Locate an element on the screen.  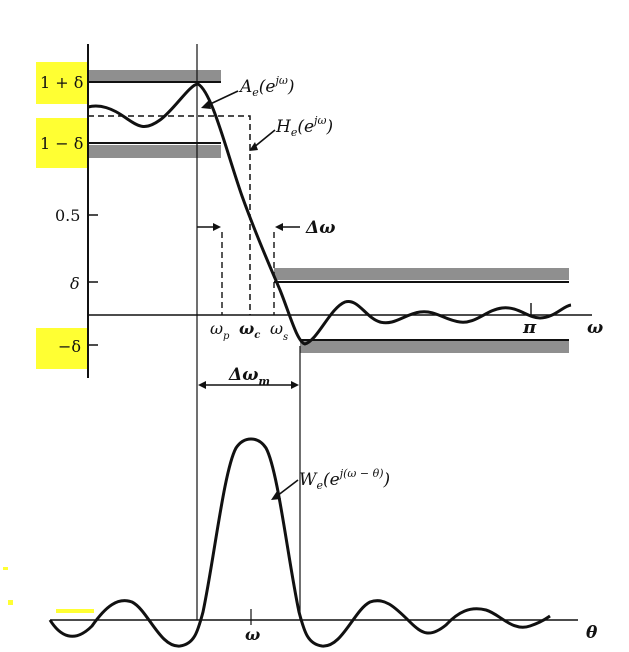
highlight-minus-delta is located at coordinates (61, 348).